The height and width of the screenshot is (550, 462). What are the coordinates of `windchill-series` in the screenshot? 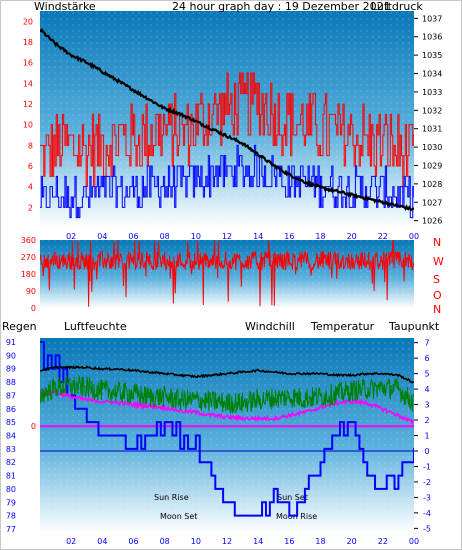 It's located at (227, 394).